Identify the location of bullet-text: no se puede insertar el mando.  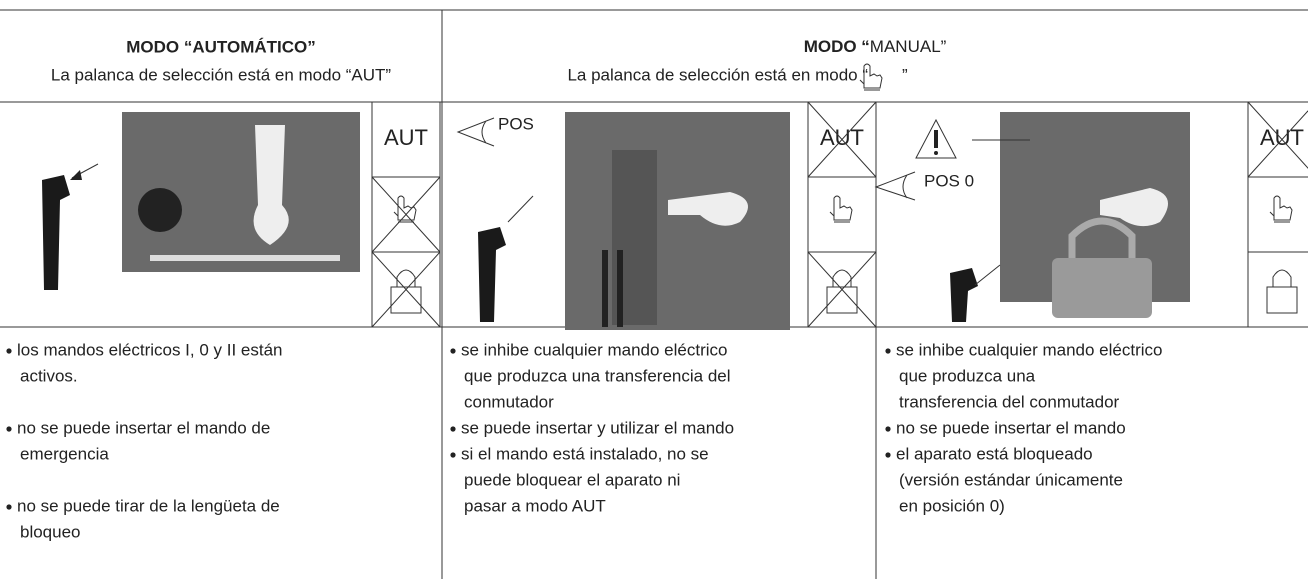
(1011, 427).